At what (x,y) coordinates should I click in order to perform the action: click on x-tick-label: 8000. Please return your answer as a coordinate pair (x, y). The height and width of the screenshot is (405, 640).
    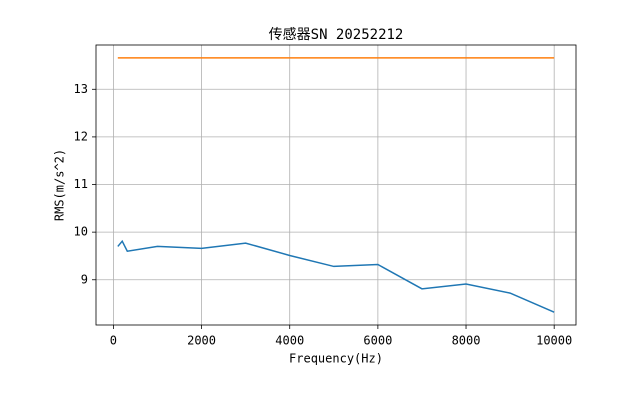
    Looking at the image, I should click on (466, 341).